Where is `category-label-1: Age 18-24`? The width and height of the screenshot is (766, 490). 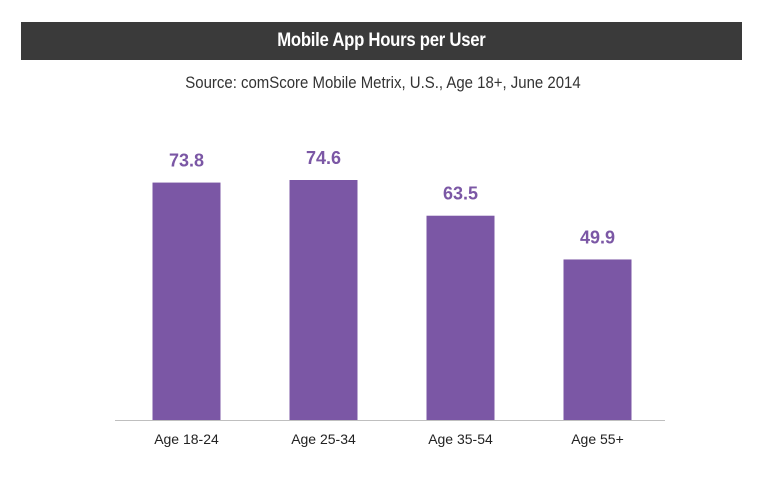 category-label-1: Age 18-24 is located at coordinates (186, 439).